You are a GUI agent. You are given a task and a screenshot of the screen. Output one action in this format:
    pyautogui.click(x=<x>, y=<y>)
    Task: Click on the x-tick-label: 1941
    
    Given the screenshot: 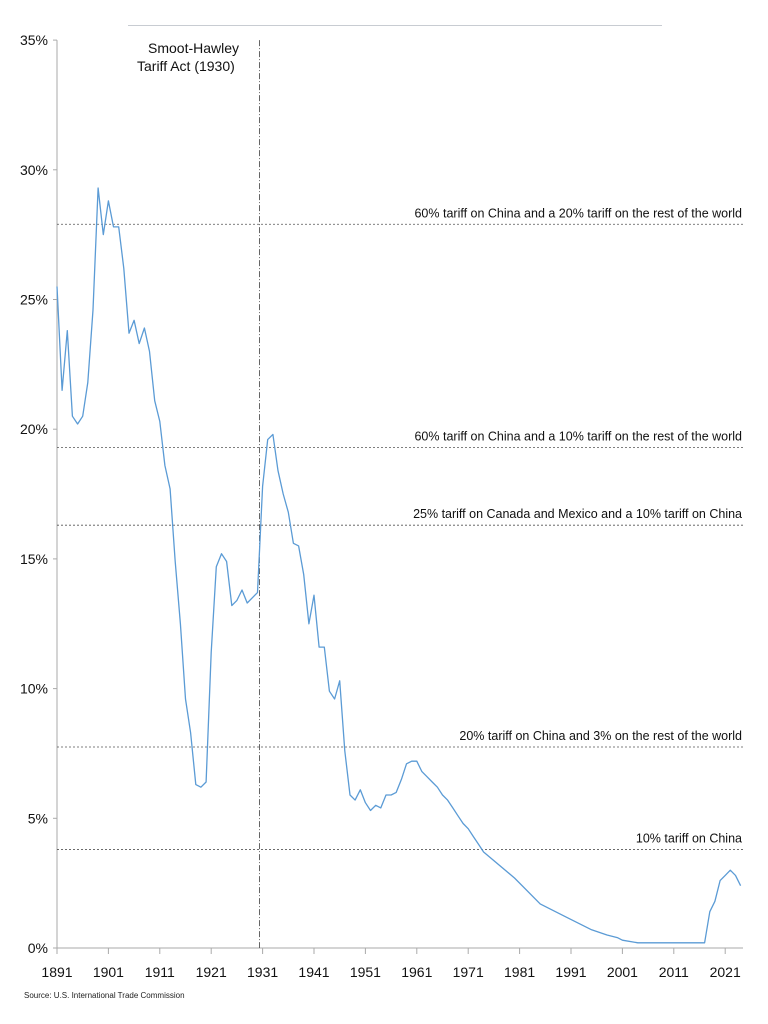 What is the action you would take?
    pyautogui.click(x=313, y=972)
    